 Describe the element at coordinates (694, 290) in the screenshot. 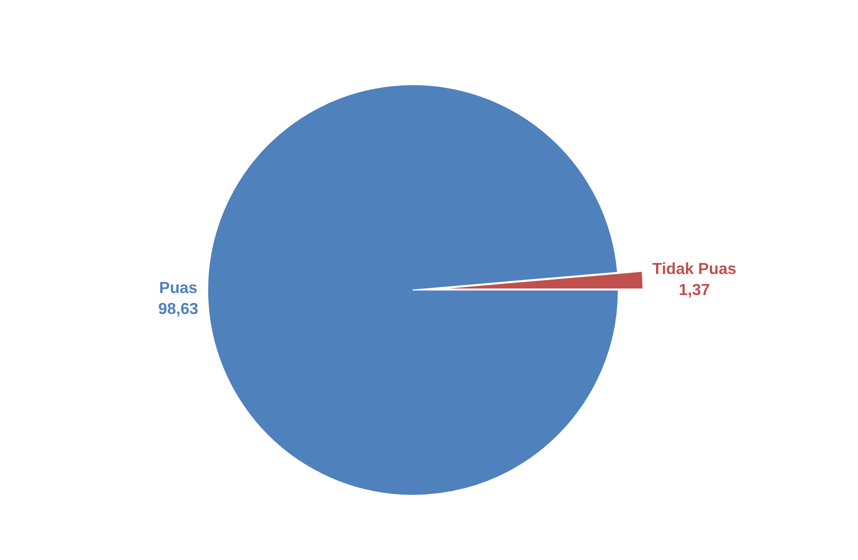

I see `data-label: 1,37` at that location.